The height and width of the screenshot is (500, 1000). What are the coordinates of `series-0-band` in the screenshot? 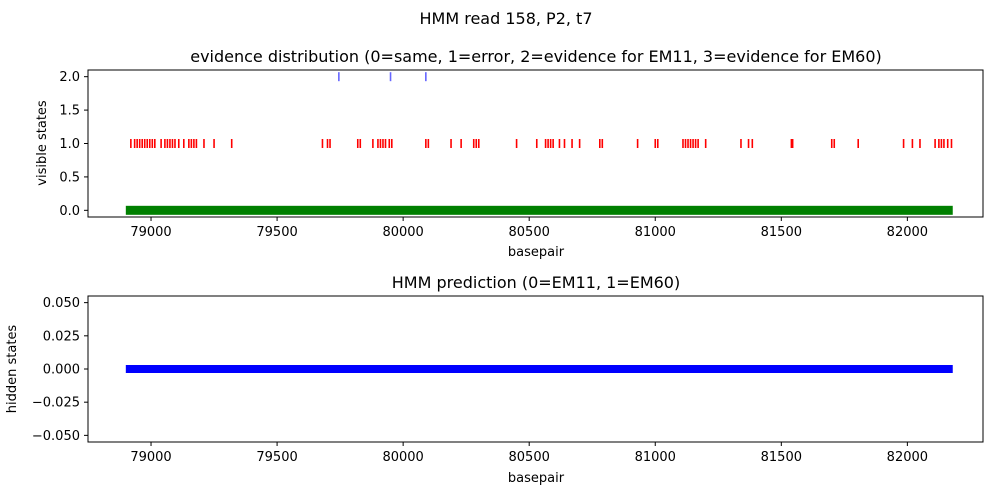 It's located at (539, 210).